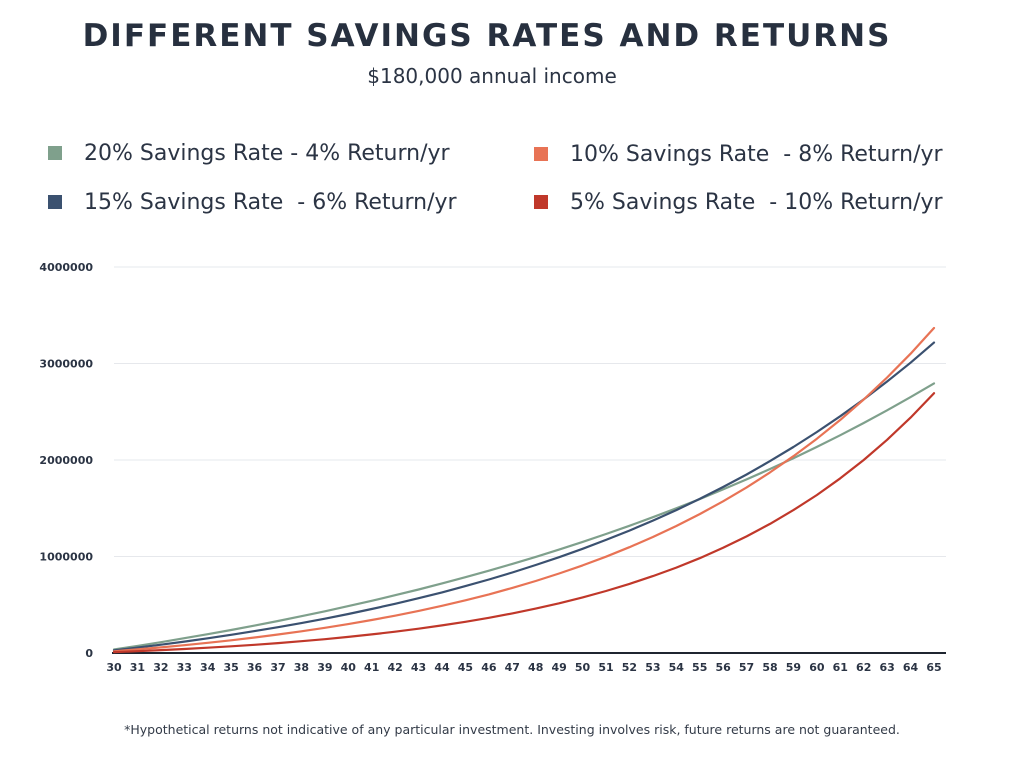 This screenshot has height=768, width=1024. I want to click on y-tick-label: 1000000, so click(66, 557).